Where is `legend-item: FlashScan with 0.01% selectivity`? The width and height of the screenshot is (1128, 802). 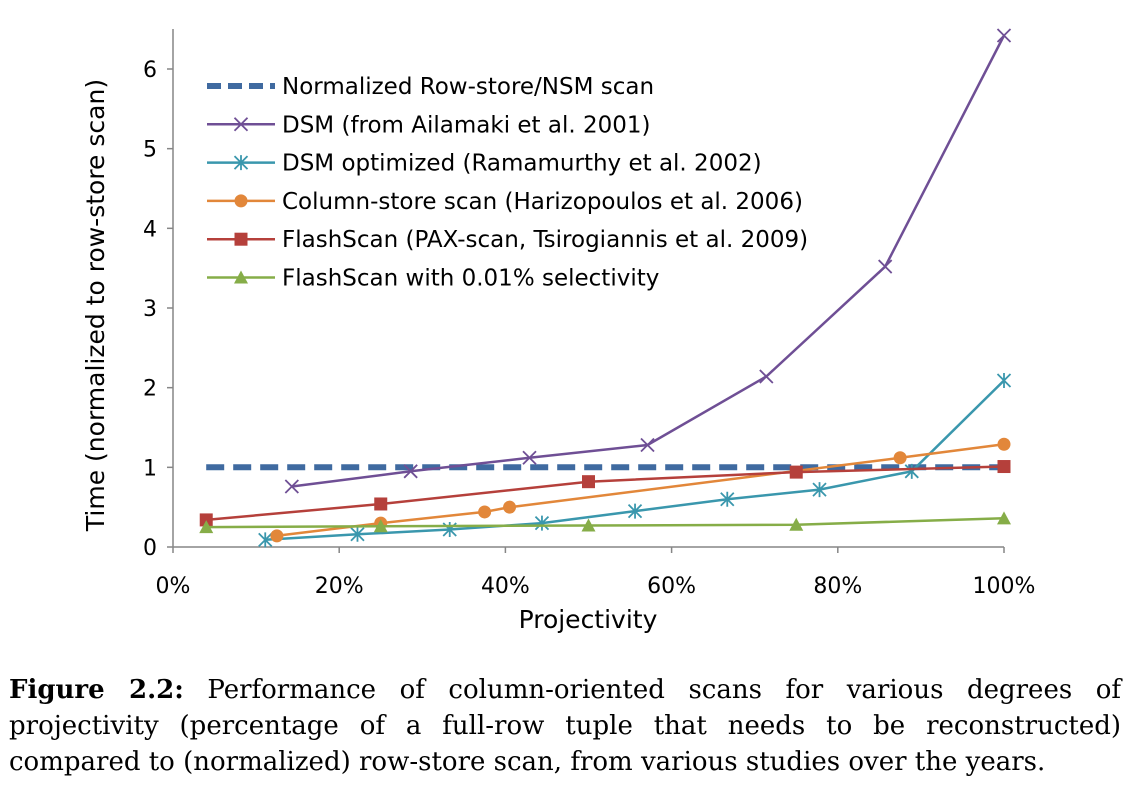
legend-item: FlashScan with 0.01% selectivity is located at coordinates (433, 279).